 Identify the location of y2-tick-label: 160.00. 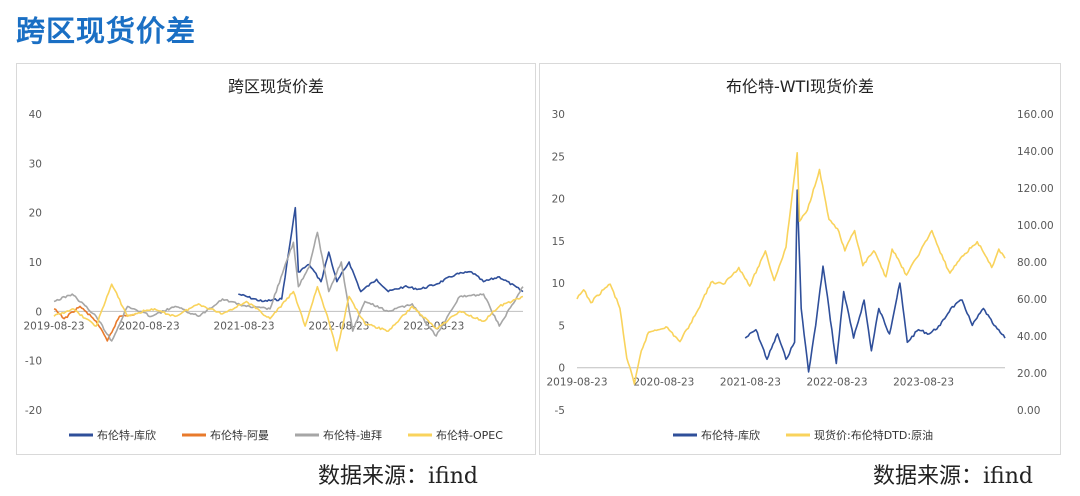
(1035, 115).